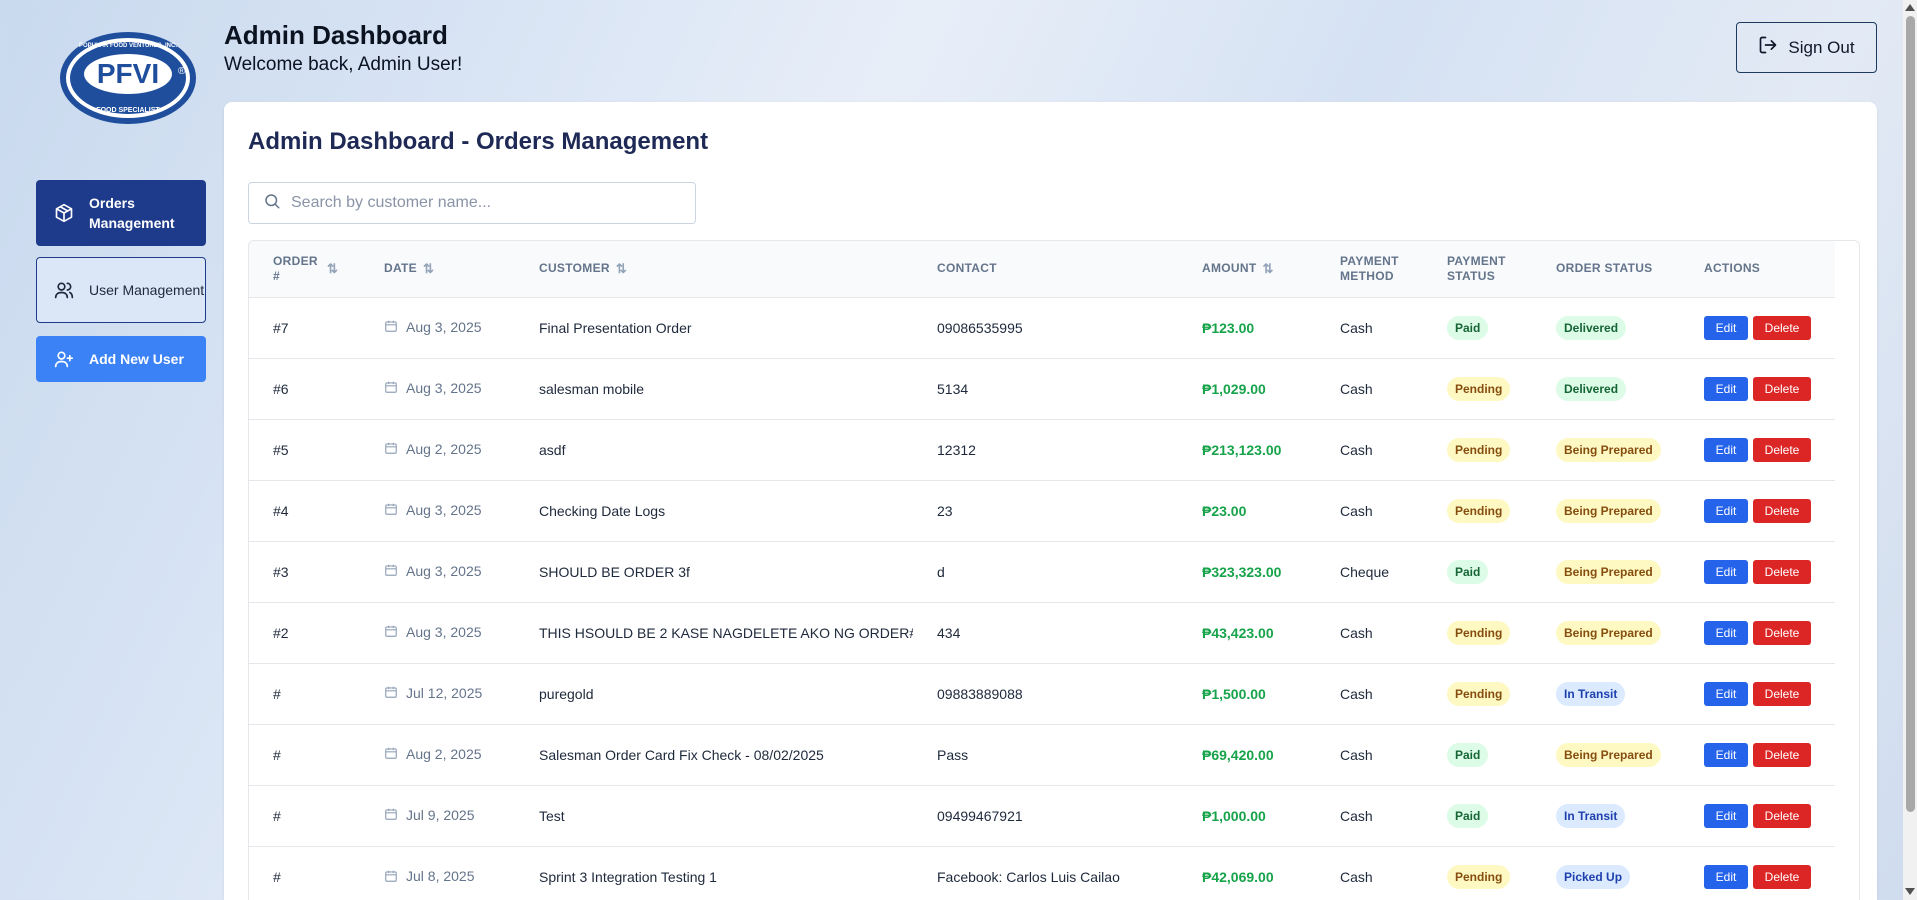  What do you see at coordinates (945, 510) in the screenshot?
I see `contact: 23` at bounding box center [945, 510].